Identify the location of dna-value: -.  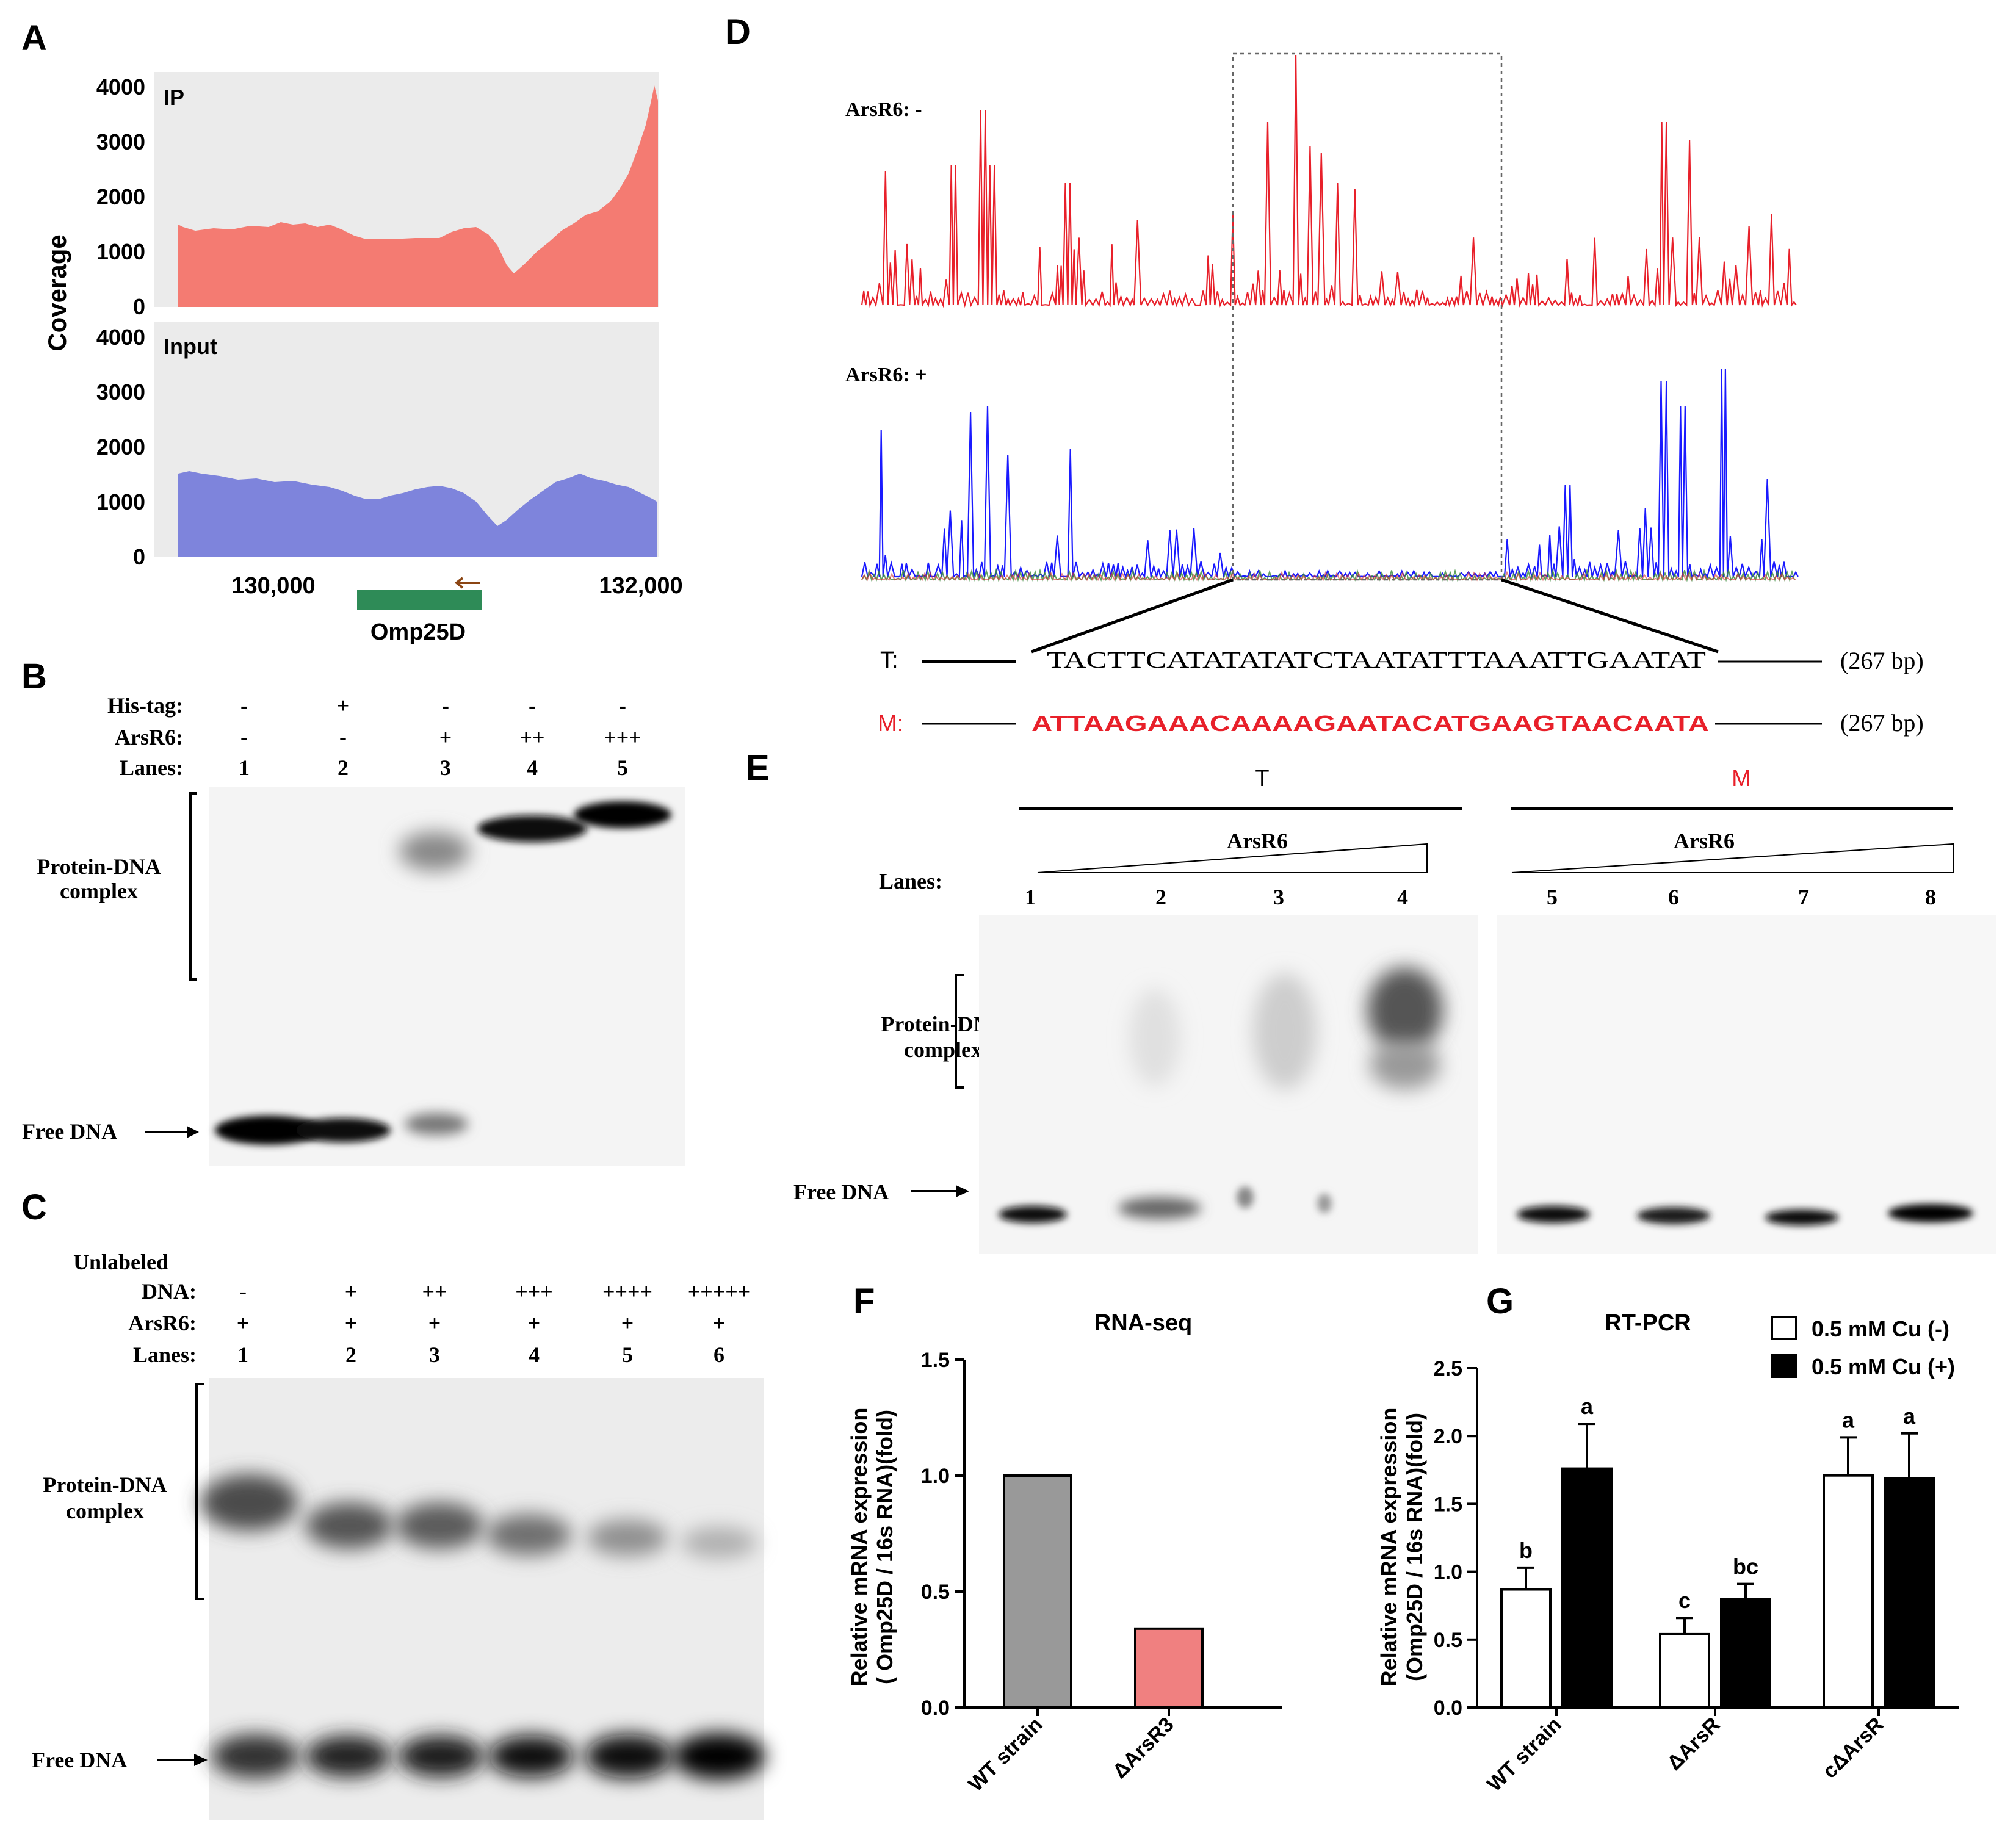
(243, 1292).